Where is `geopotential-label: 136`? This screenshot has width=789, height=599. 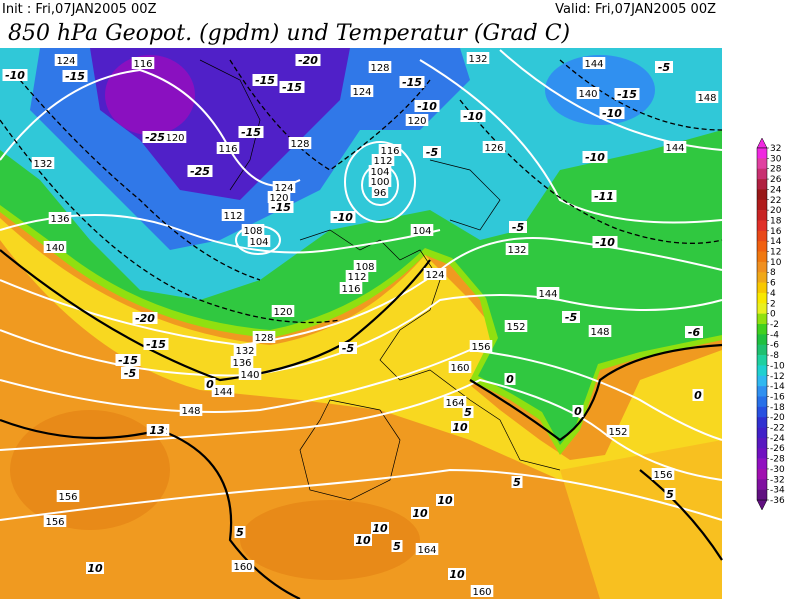
geopotential-label: 136 is located at coordinates (60, 218).